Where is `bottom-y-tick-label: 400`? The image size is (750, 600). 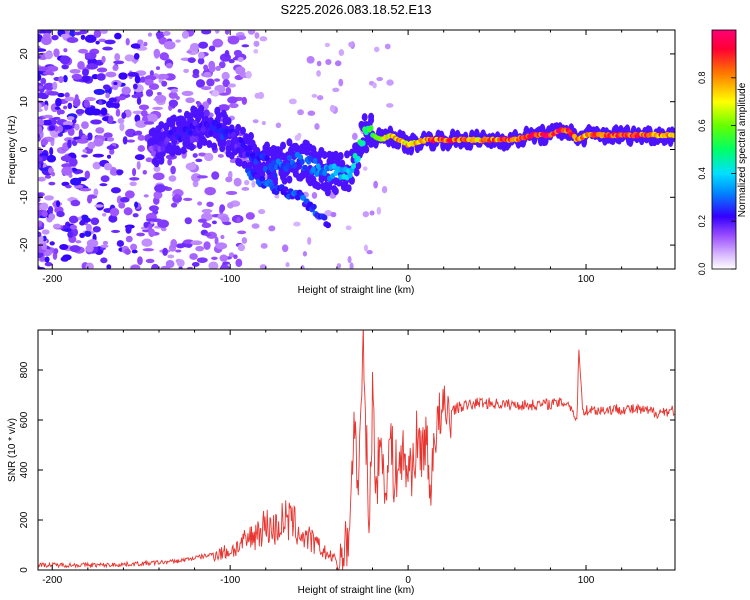
bottom-y-tick-label: 400 is located at coordinates (24, 469).